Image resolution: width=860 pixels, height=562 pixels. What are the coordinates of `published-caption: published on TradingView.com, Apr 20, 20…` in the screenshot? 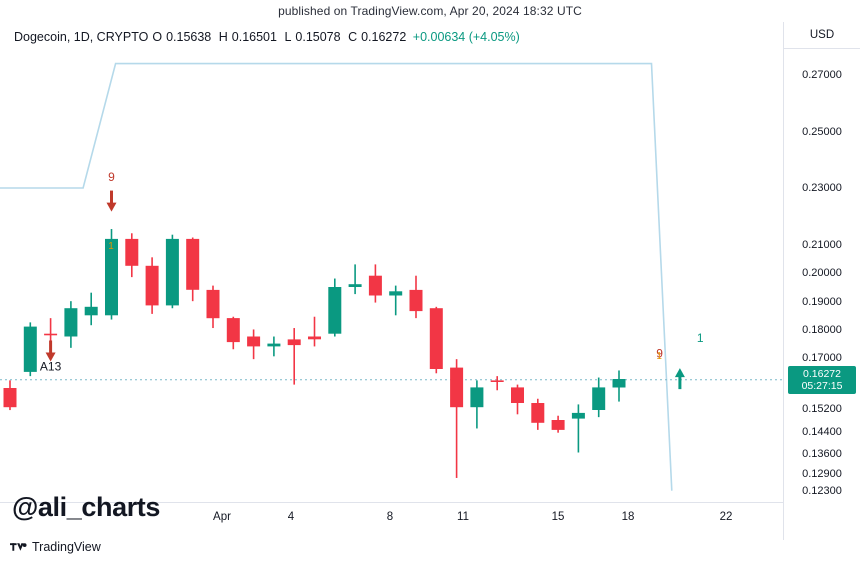 It's located at (430, 11).